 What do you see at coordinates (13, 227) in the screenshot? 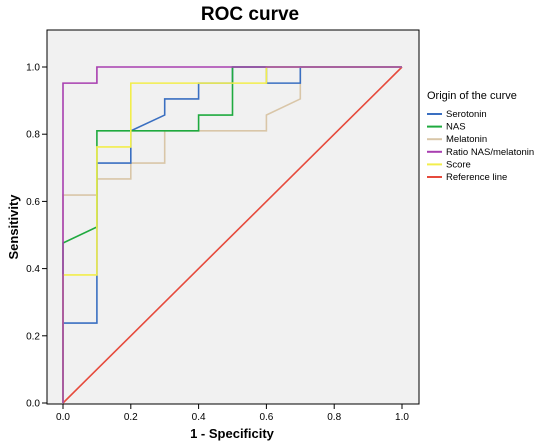
I see `y-axis-label: Sensitivity` at bounding box center [13, 227].